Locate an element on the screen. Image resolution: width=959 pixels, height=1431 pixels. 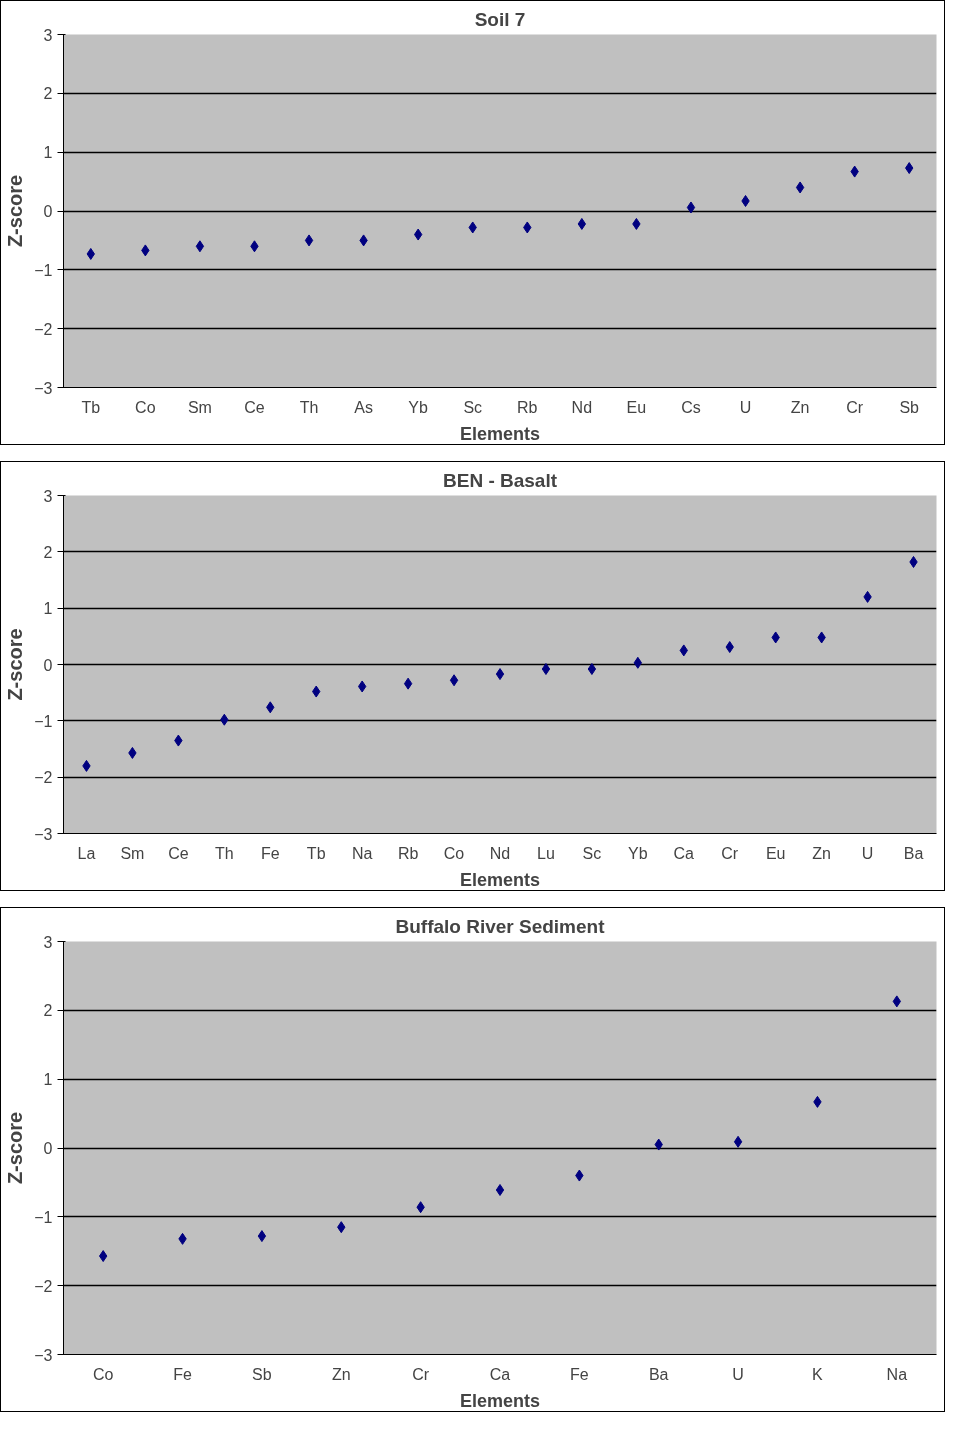
x-tick-label: K is located at coordinates (818, 1374).